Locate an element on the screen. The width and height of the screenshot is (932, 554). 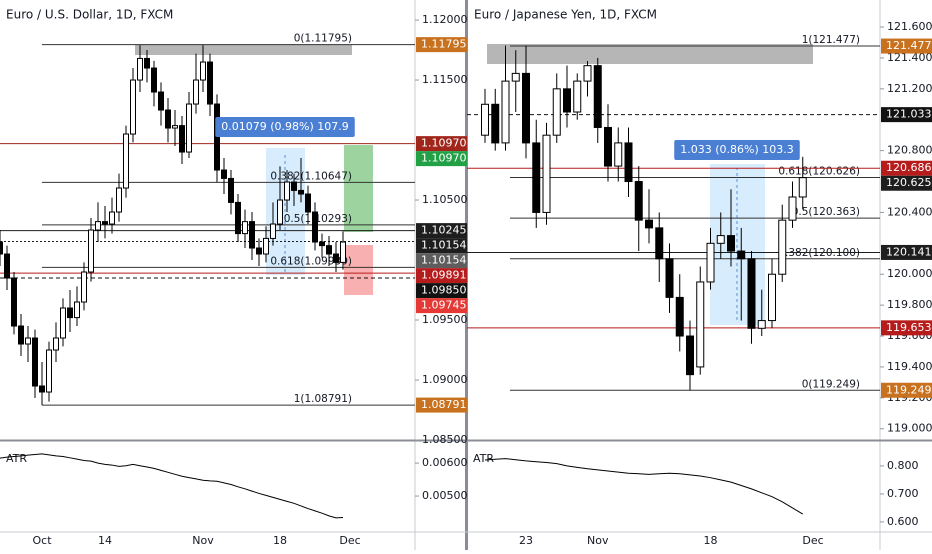
price-tag-label: 1.10154 is located at coordinates (444, 260).